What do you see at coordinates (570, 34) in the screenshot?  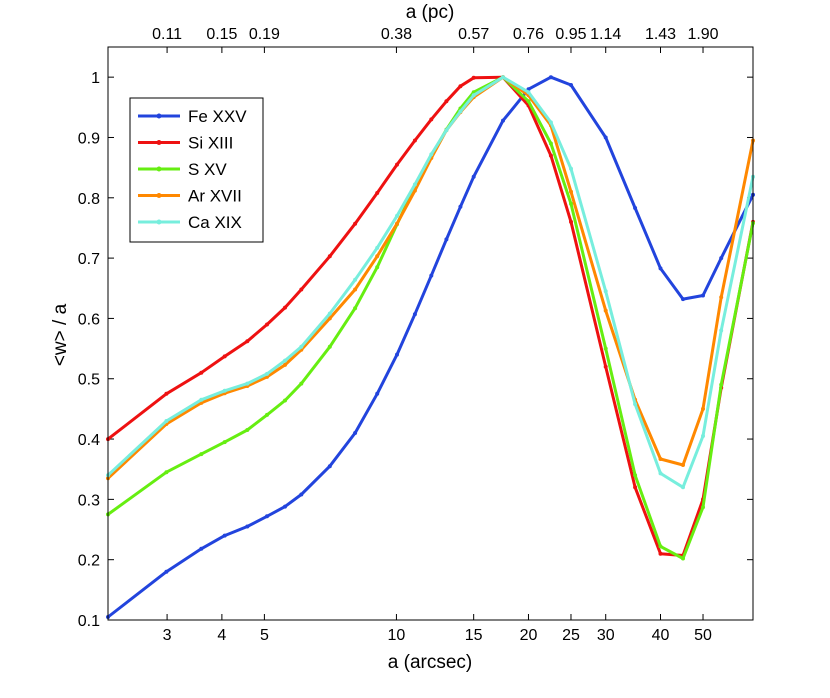 I see `top-x-tick-label: 0.95` at bounding box center [570, 34].